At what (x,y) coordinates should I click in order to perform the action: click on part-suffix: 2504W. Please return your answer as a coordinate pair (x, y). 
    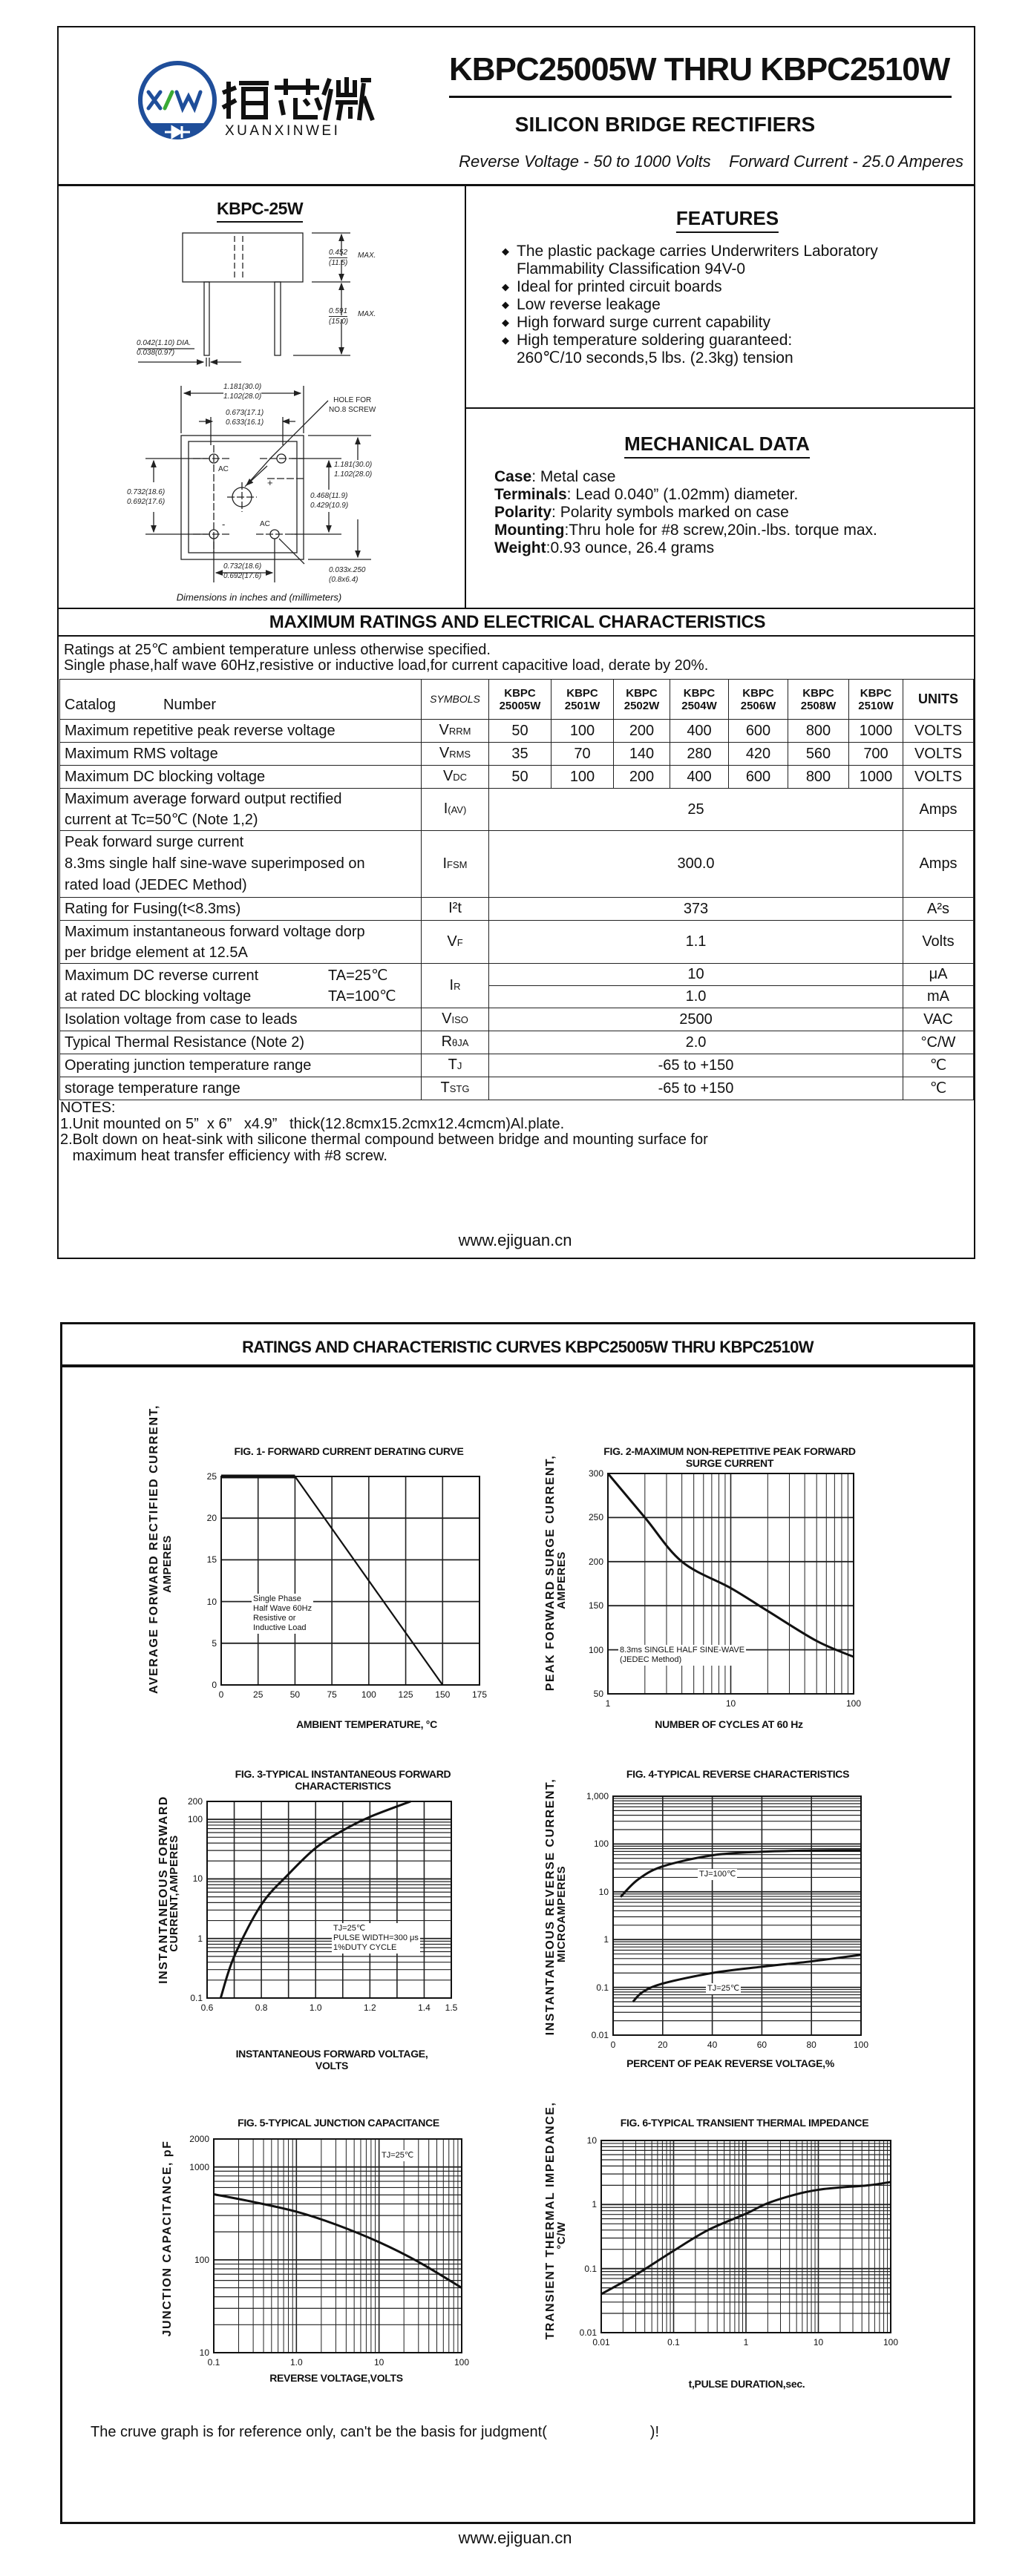
    Looking at the image, I should click on (699, 705).